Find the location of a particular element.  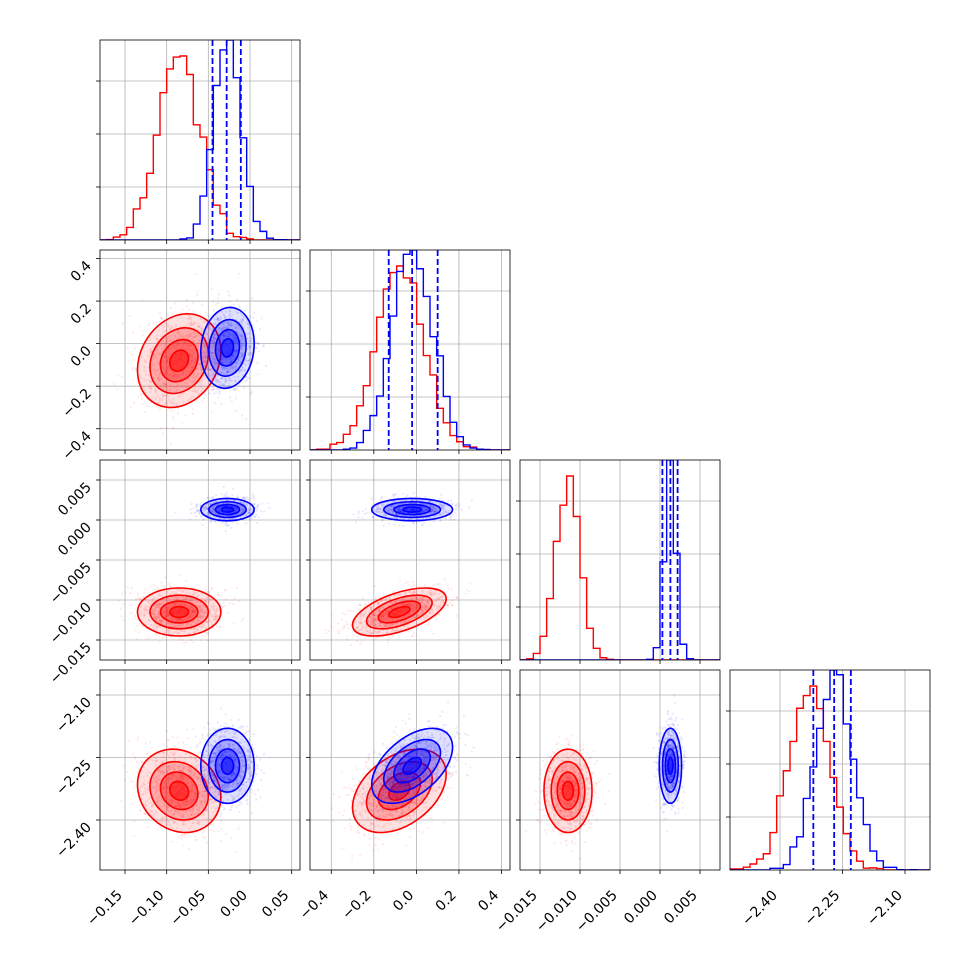

red-histogram is located at coordinates (200, 147).